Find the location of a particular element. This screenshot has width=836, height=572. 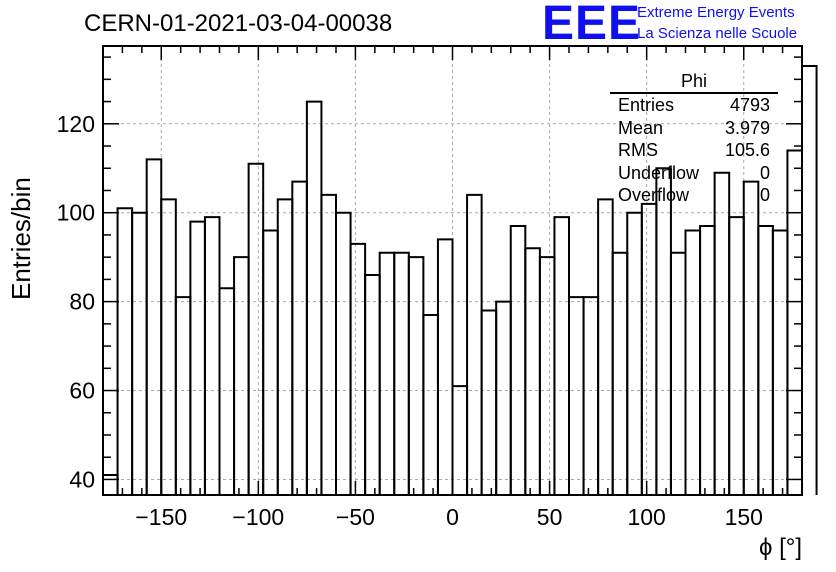

stats-row-underflow: Underflow 0 is located at coordinates (694, 173).